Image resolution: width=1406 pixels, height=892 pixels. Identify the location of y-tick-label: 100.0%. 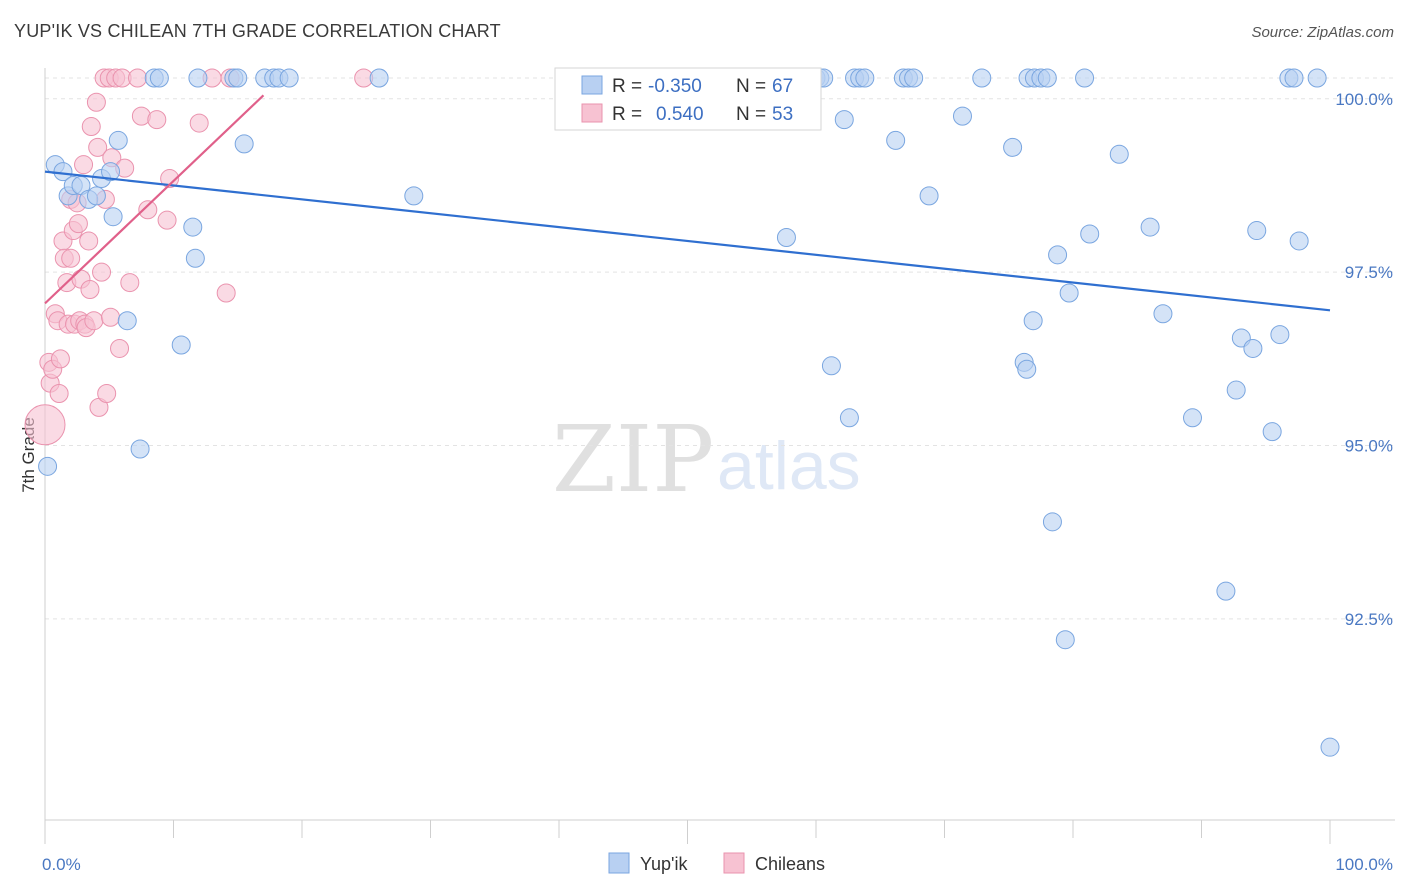
(1364, 99).